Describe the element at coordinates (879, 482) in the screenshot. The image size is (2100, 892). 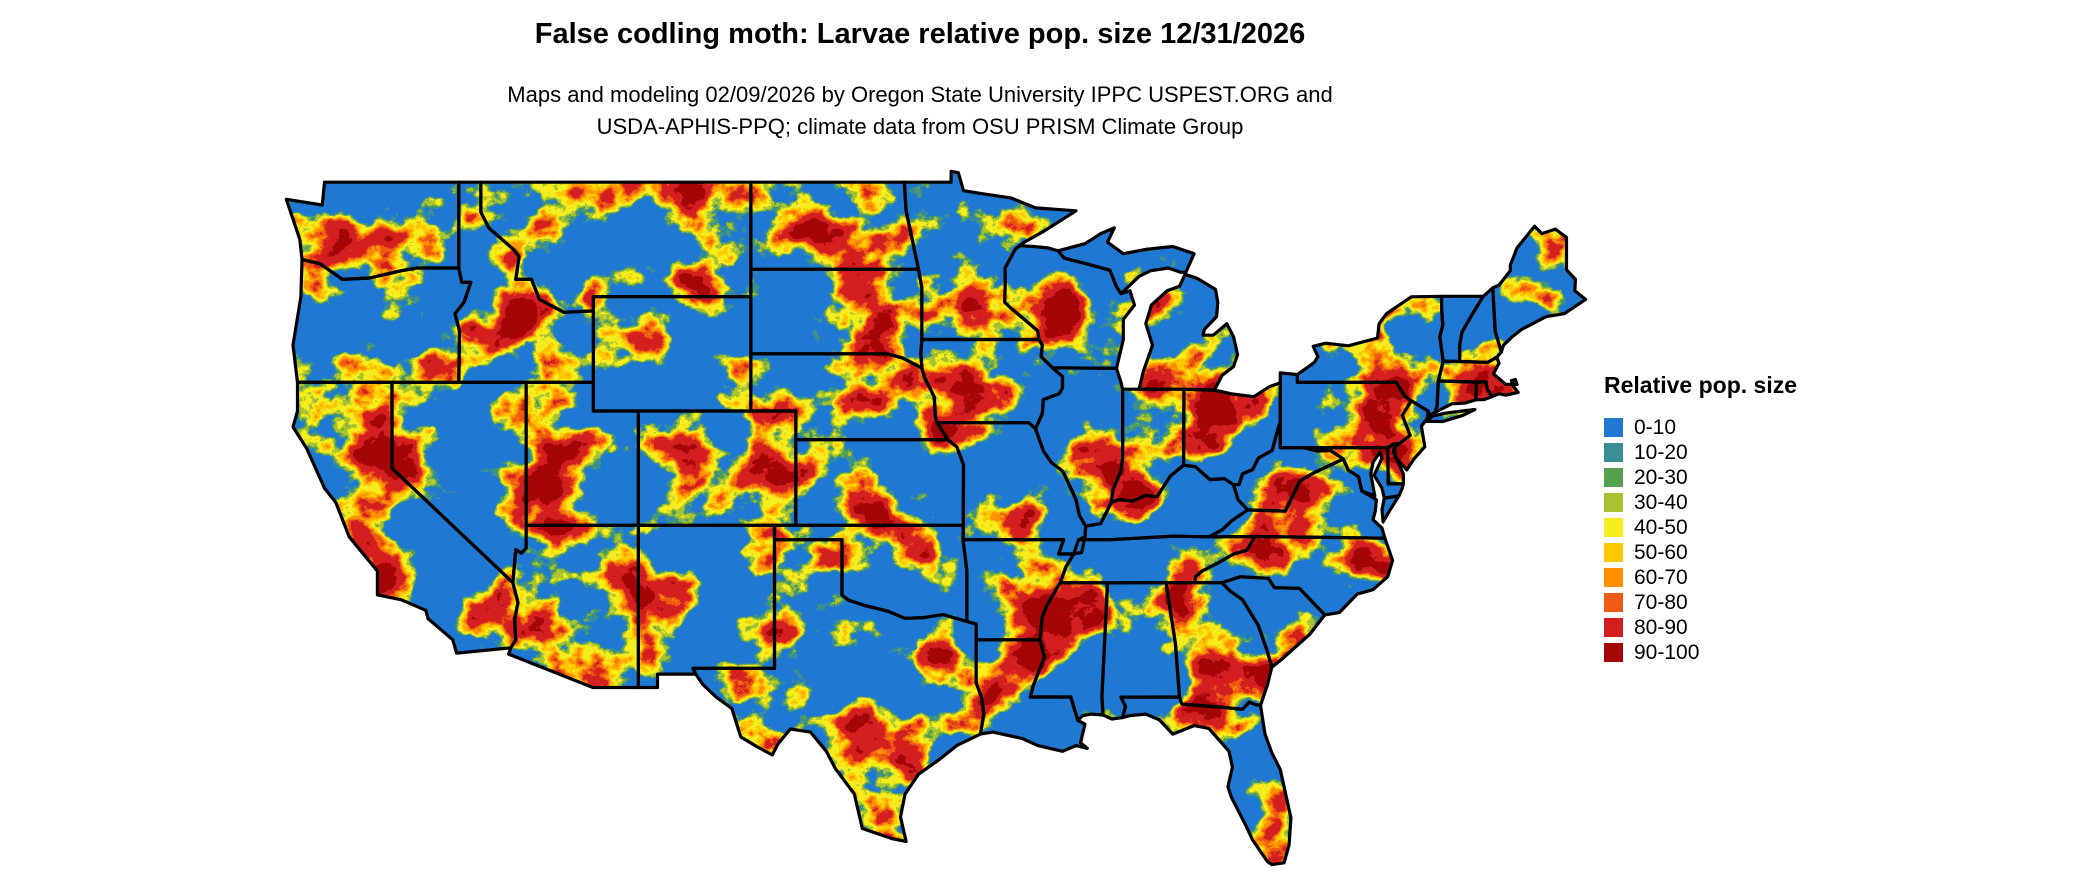
I see `state-shape-ks` at that location.